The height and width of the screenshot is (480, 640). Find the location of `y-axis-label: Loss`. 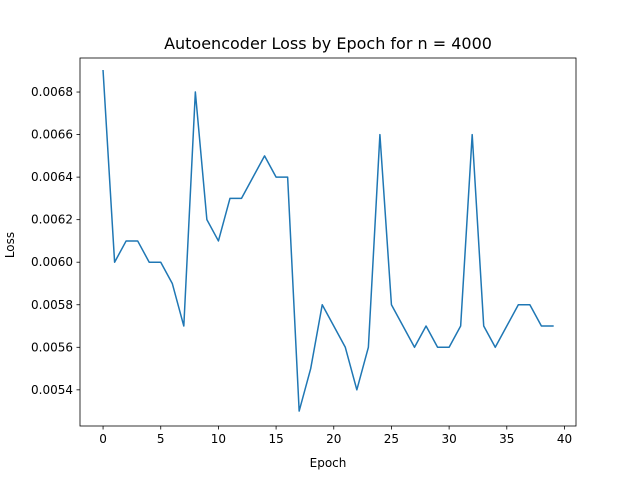

y-axis-label: Loss is located at coordinates (10, 245).